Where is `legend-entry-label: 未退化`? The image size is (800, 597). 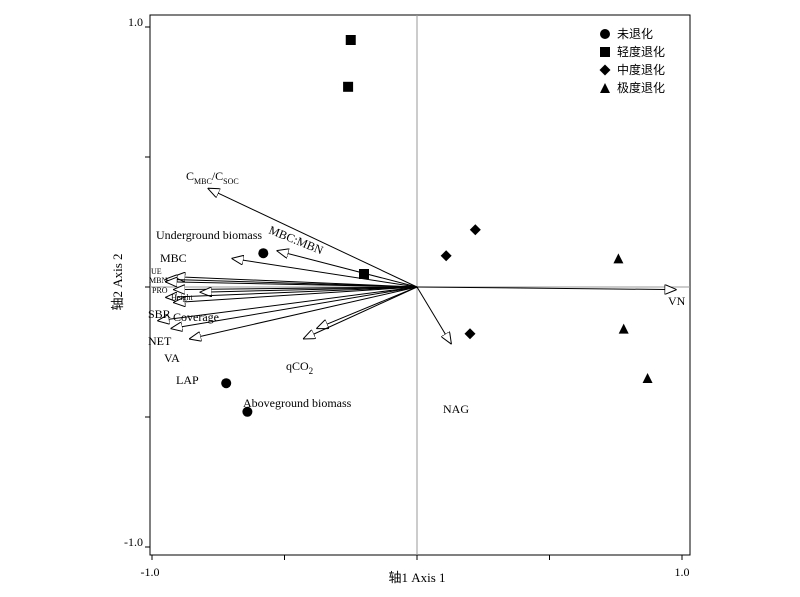
legend-entry-label: 未退化 is located at coordinates (635, 34).